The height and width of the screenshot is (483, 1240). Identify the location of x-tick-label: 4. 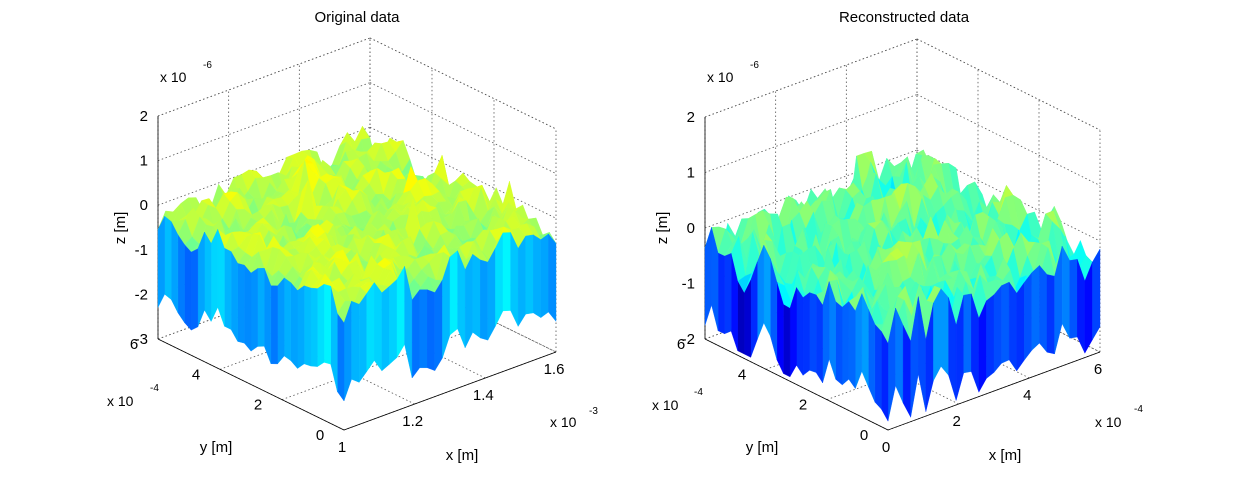
(1027, 395).